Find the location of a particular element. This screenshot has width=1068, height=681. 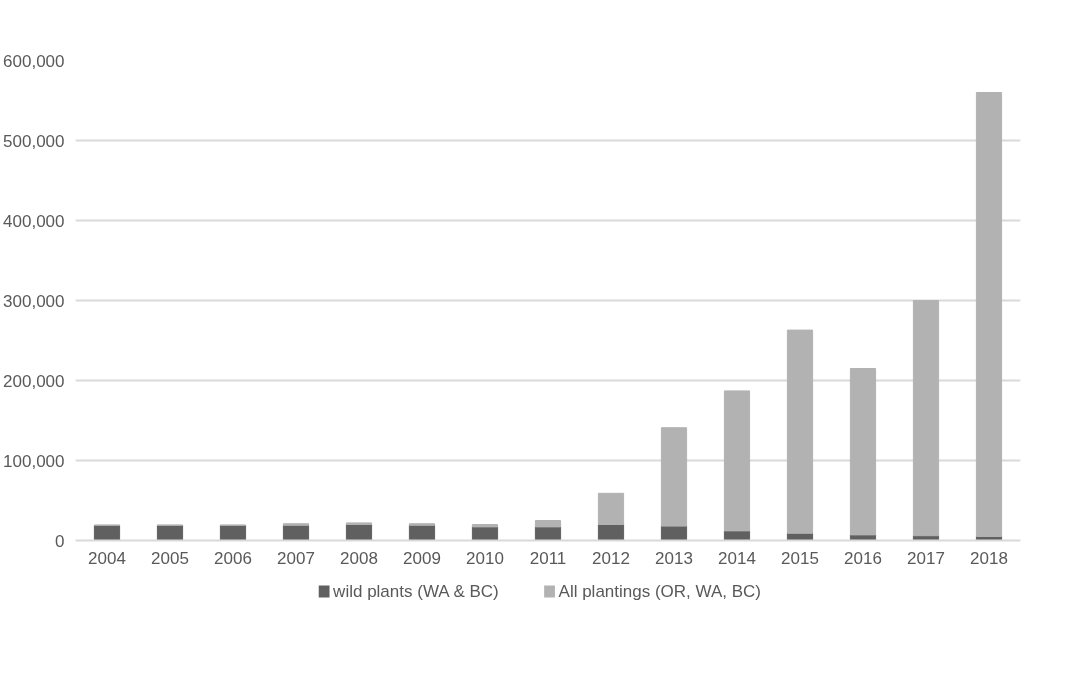

x-tick-label: 2007 is located at coordinates (296, 558).